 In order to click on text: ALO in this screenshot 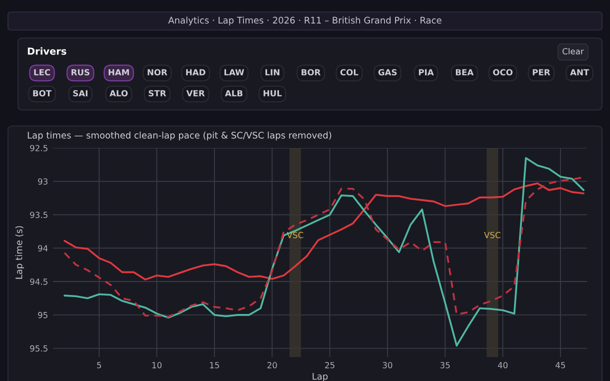, I will do `click(119, 93)`.